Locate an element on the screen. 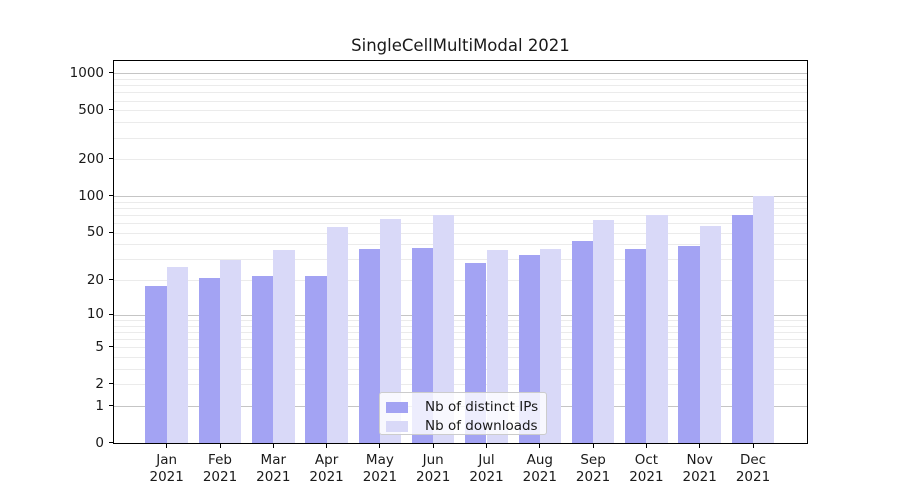  x-tick-label: Sep 2021 is located at coordinates (593, 468).